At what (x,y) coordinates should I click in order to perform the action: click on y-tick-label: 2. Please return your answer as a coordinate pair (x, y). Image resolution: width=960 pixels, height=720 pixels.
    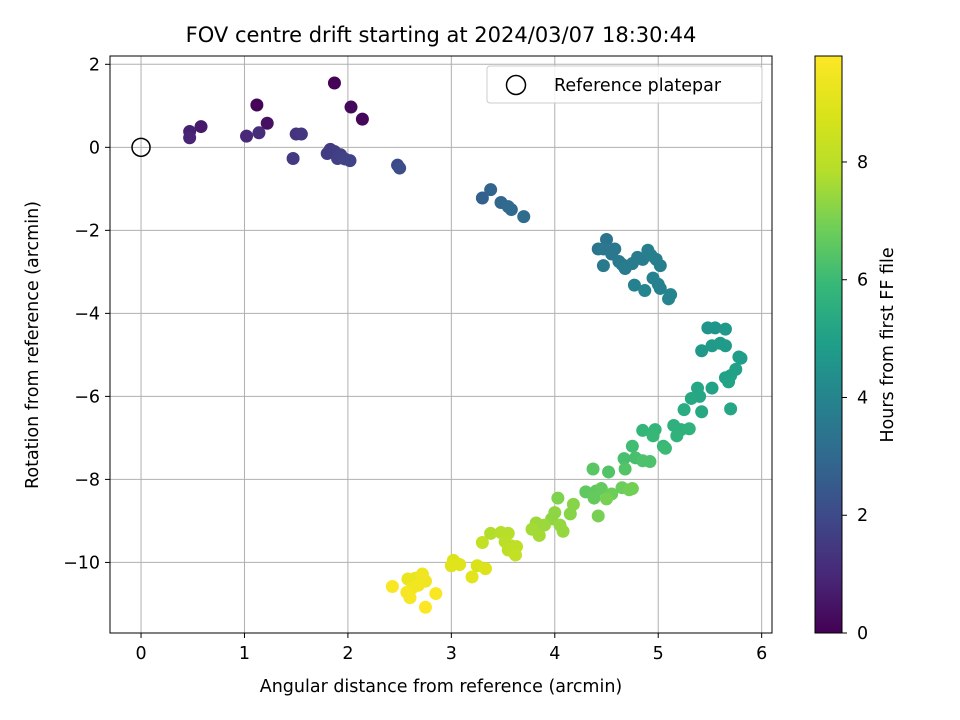
    Looking at the image, I should click on (94, 65).